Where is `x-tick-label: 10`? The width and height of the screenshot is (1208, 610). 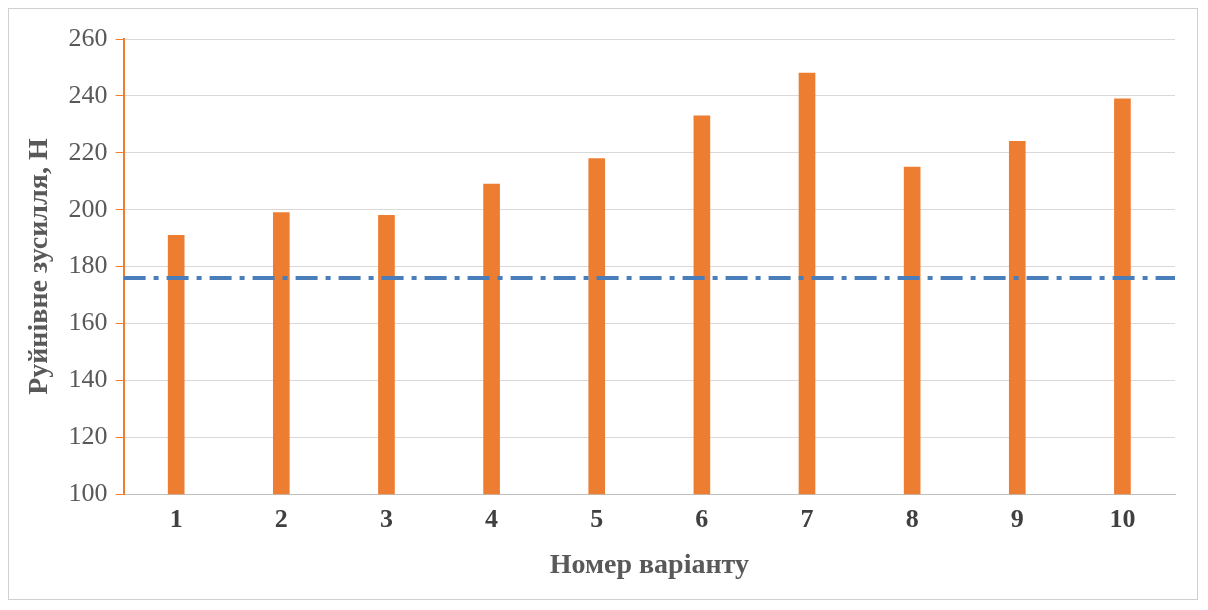
x-tick-label: 10 is located at coordinates (1122, 518).